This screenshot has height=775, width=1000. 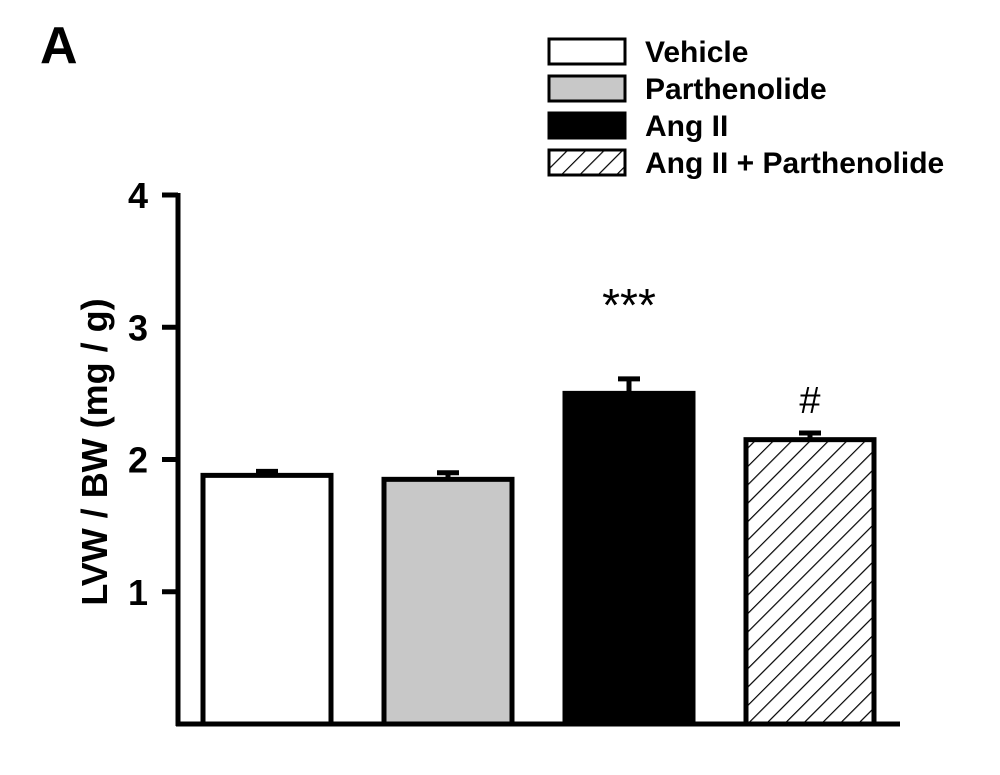 I want to click on legend-label-3: Ang II + Parthenolide, so click(x=794, y=163).